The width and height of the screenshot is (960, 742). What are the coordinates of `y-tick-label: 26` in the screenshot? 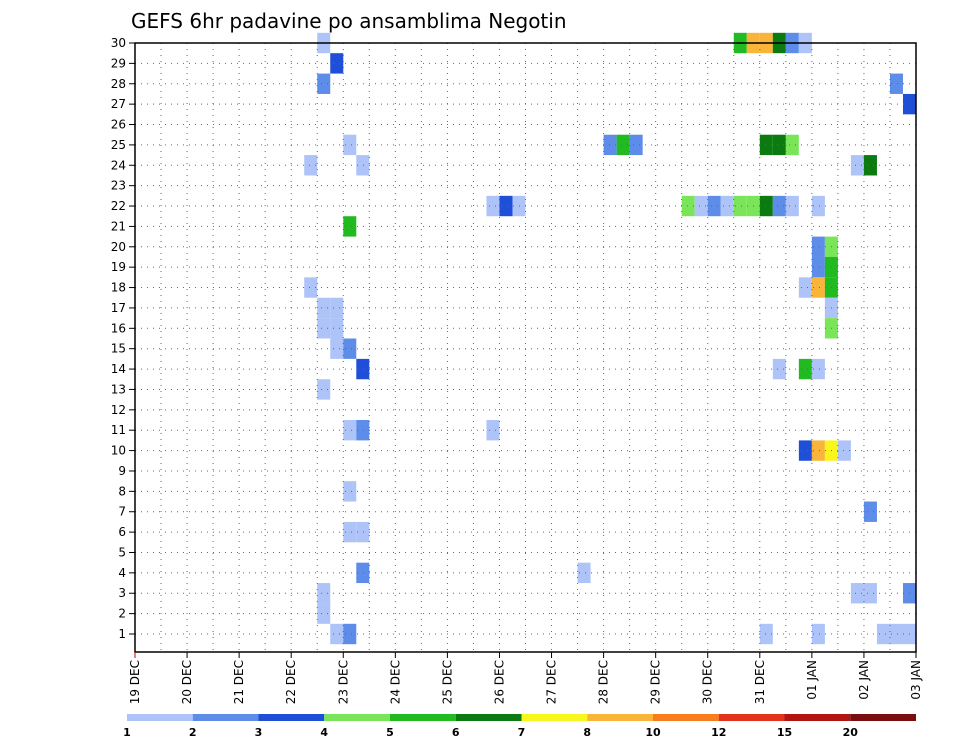 It's located at (118, 125).